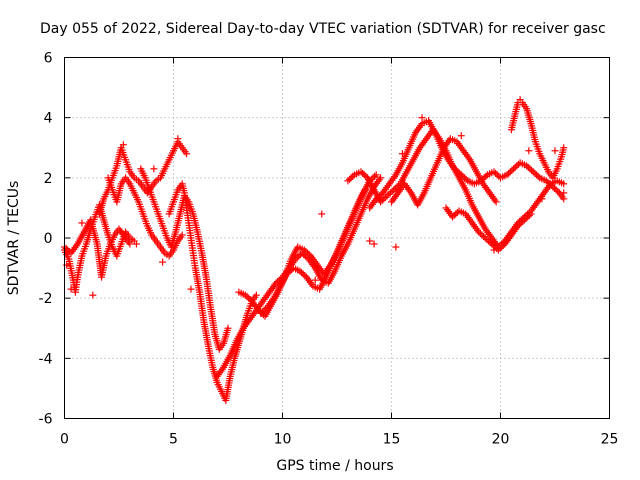 This screenshot has width=640, height=480. Describe the element at coordinates (46, 299) in the screenshot. I see `y-tick-label: -2` at that location.